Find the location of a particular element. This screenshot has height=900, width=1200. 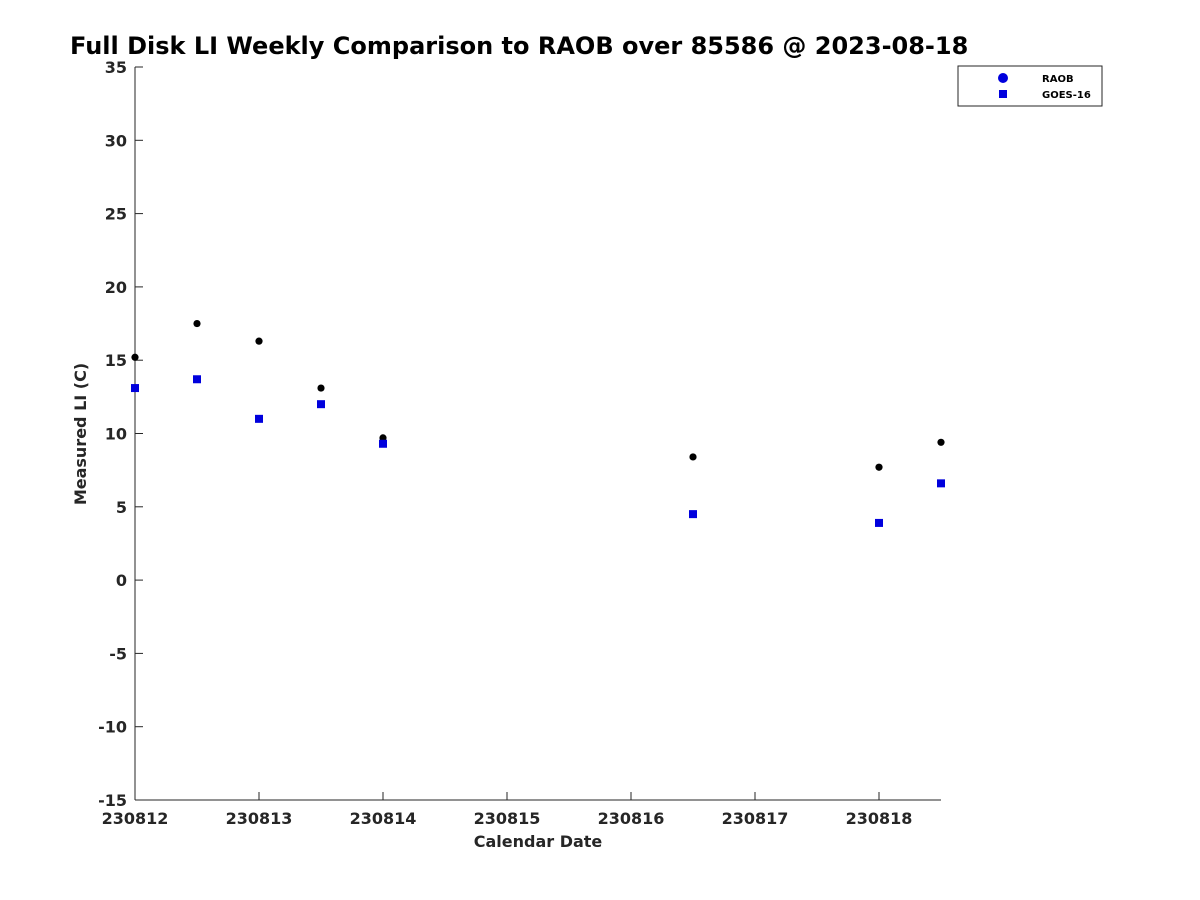

y-tick-label: 10 is located at coordinates (116, 434).